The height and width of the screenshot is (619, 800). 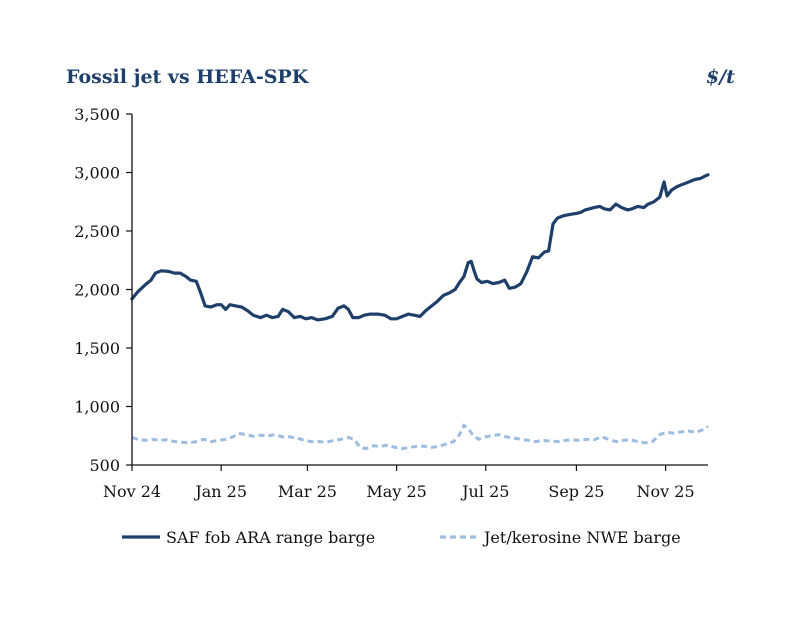 What do you see at coordinates (396, 491) in the screenshot?
I see `x-tick-label: May 25` at bounding box center [396, 491].